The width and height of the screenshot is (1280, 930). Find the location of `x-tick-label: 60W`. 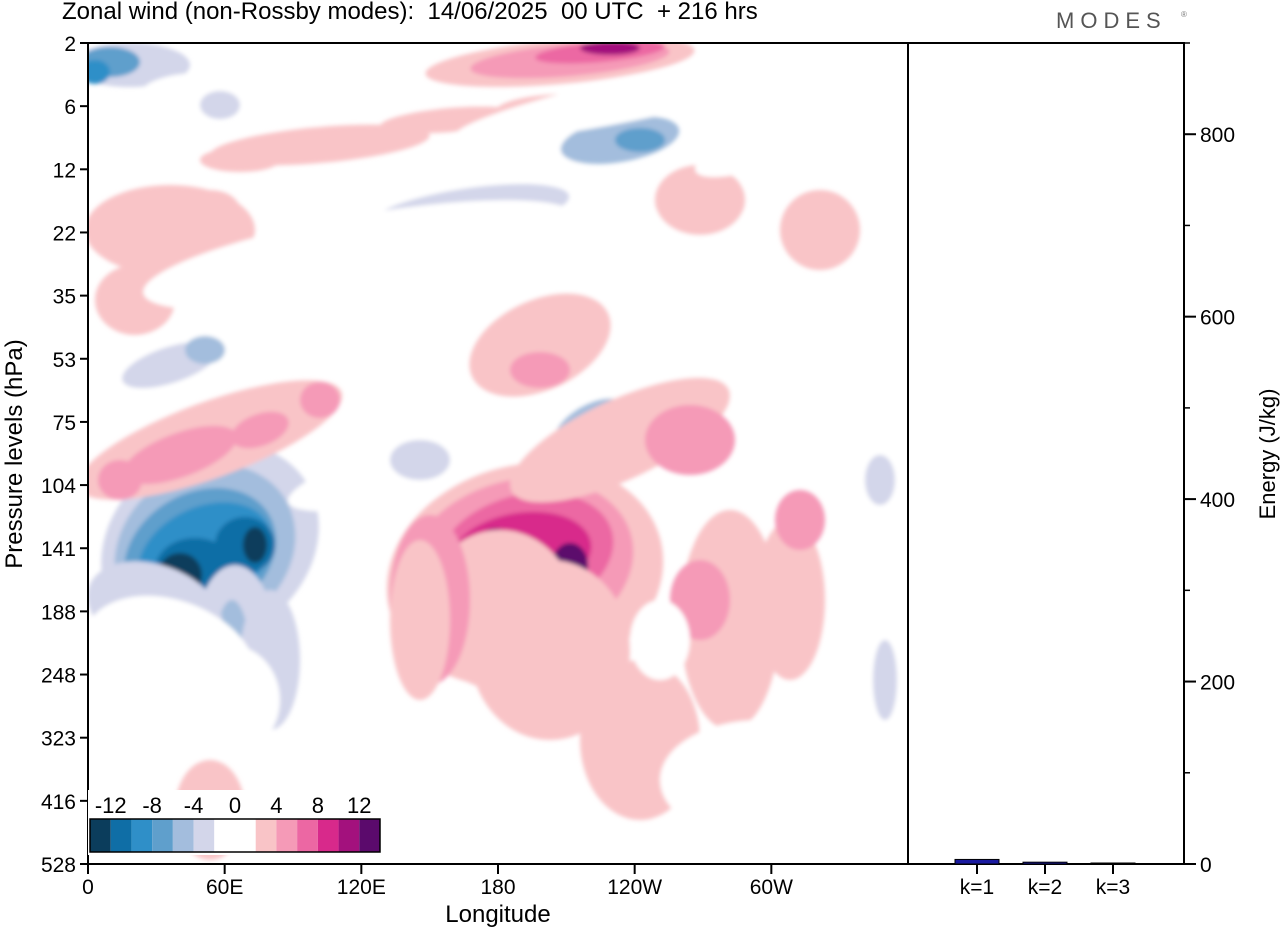

x-tick-label: 60W is located at coordinates (771, 887).